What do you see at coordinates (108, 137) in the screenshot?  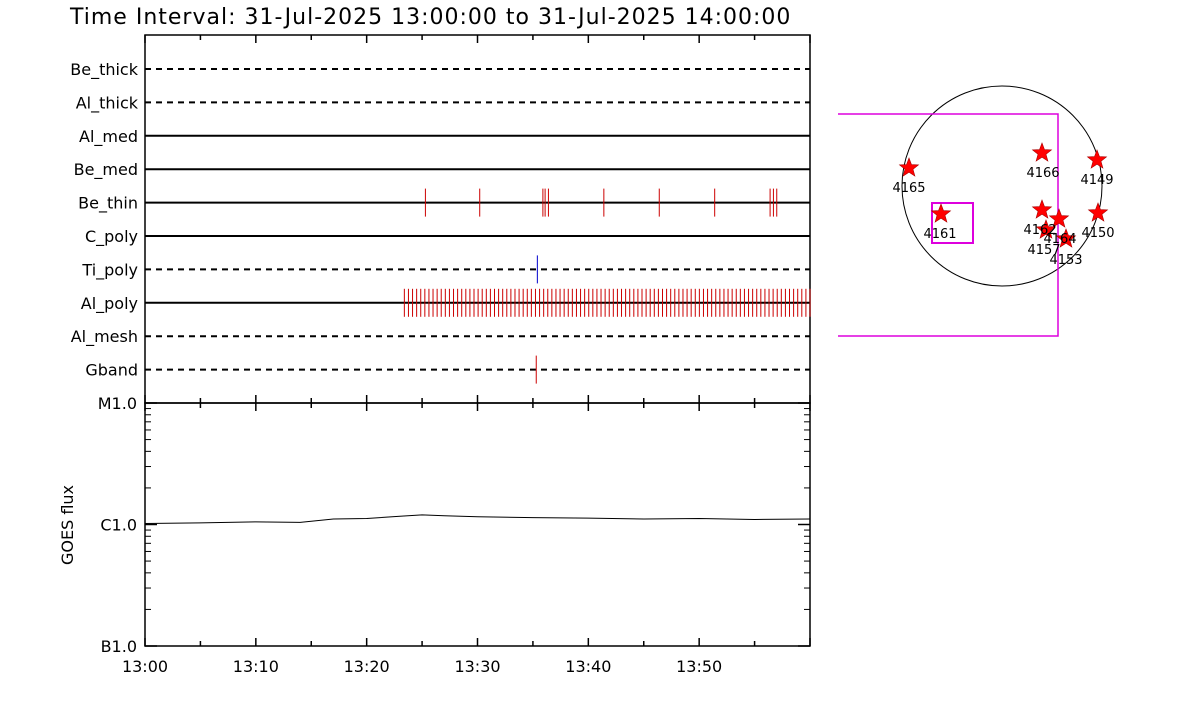 I see `timeline-row-label: Al_med` at bounding box center [108, 137].